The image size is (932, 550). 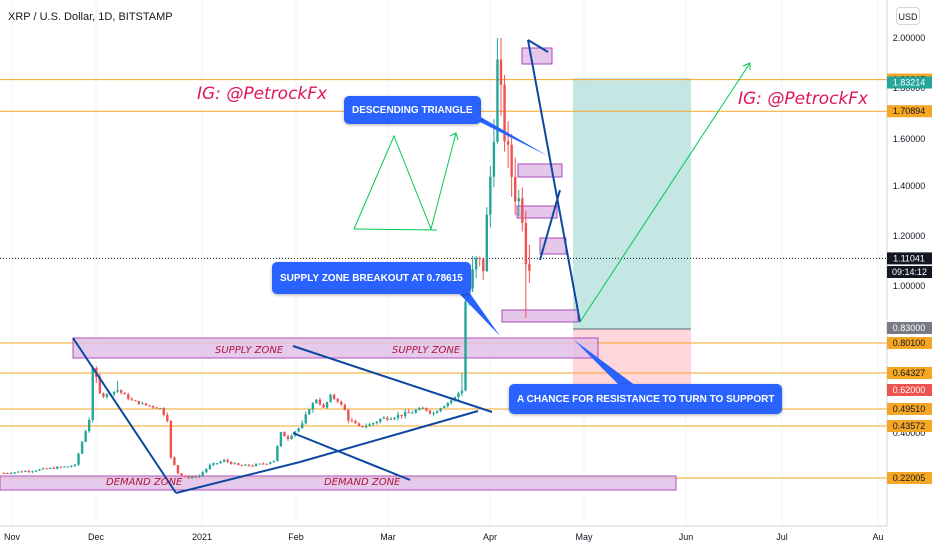 I want to click on price-tag-label: 0.64327, so click(x=909, y=373).